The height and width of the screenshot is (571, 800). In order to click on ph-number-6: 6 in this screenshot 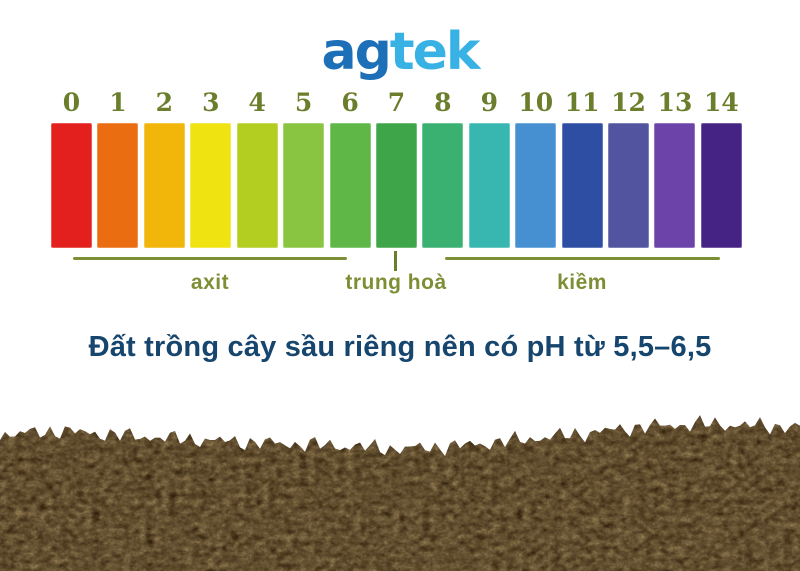, I will do `click(350, 102)`.